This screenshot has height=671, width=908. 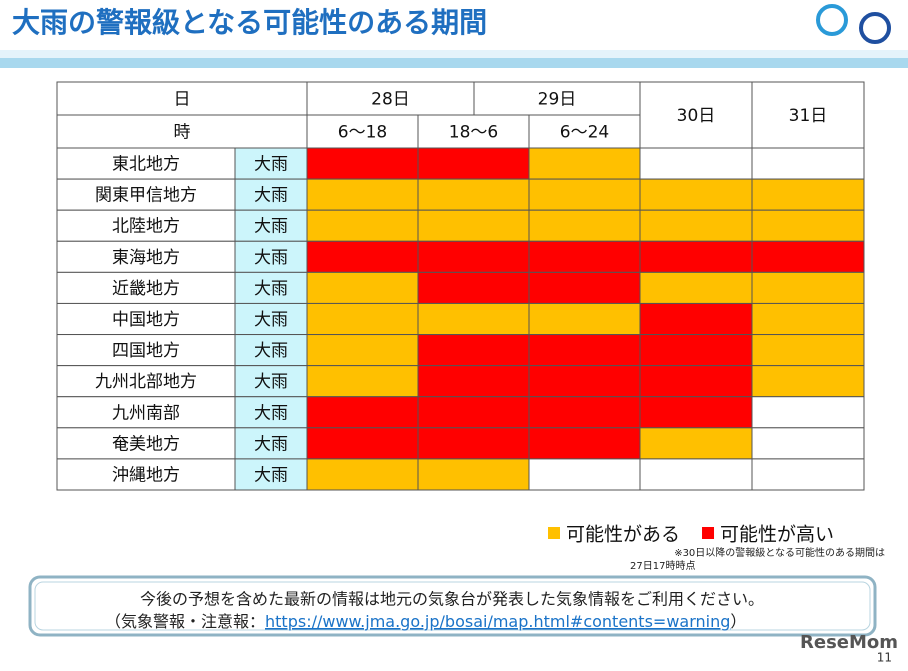 I want to click on info-prefix: （気象警報・注意報：, so click(x=185, y=621).